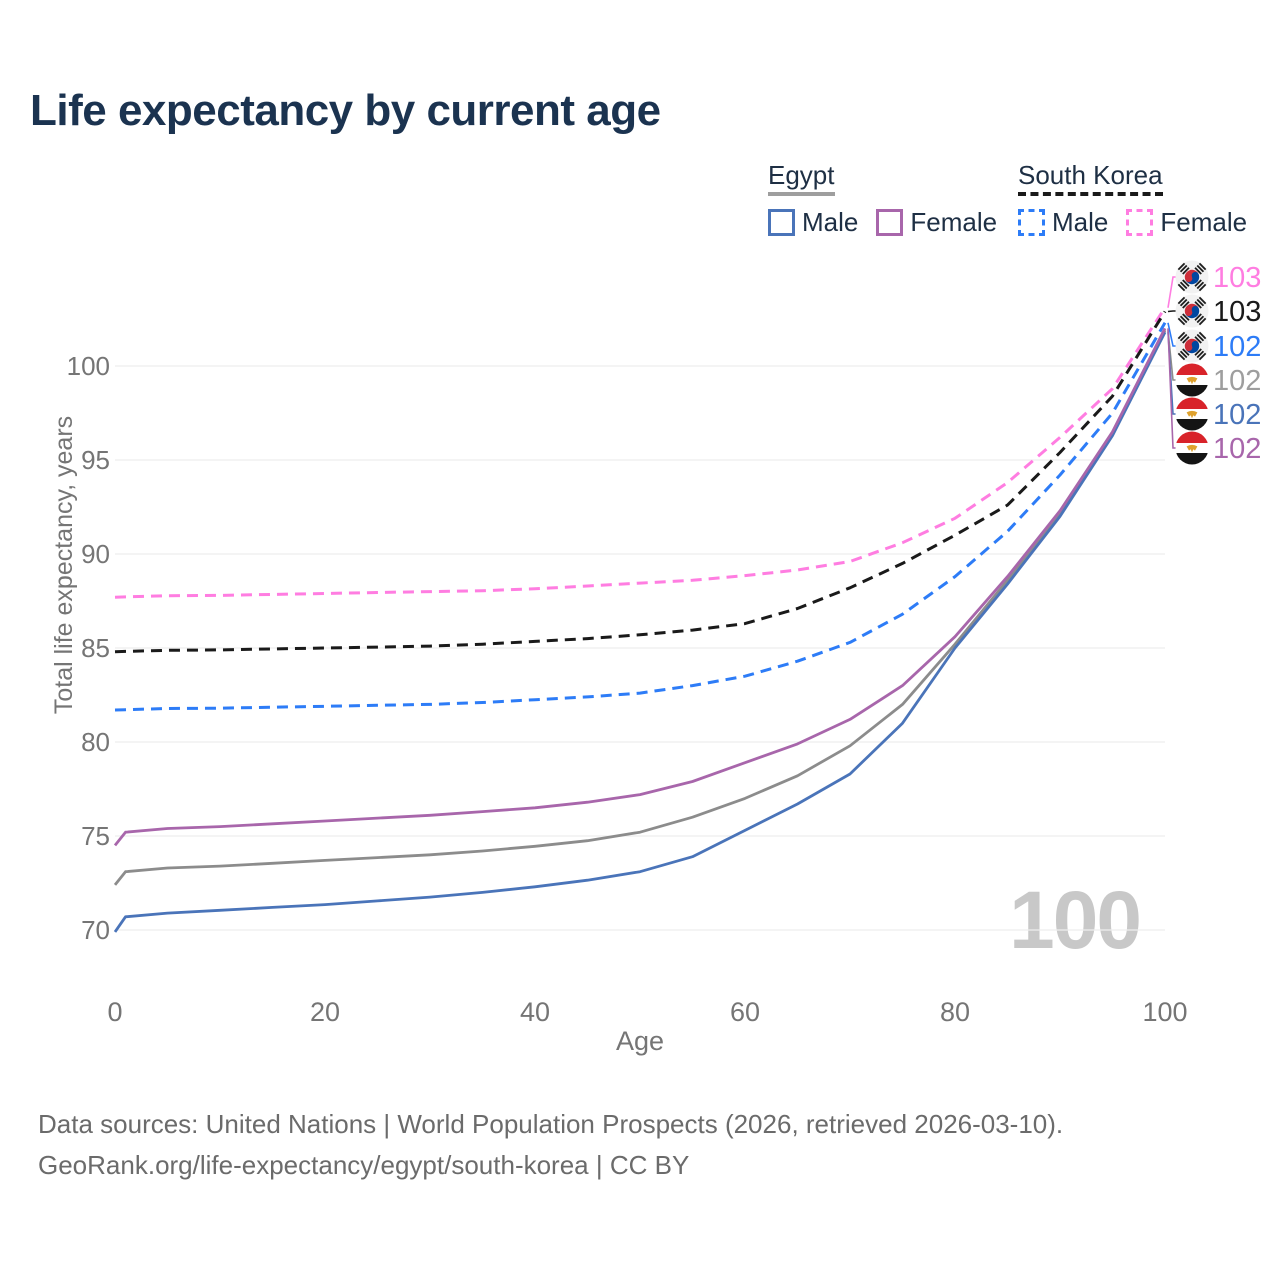 The height and width of the screenshot is (1280, 1280). Describe the element at coordinates (1237, 415) in the screenshot. I see `end-label-egypt-male: 102` at that location.